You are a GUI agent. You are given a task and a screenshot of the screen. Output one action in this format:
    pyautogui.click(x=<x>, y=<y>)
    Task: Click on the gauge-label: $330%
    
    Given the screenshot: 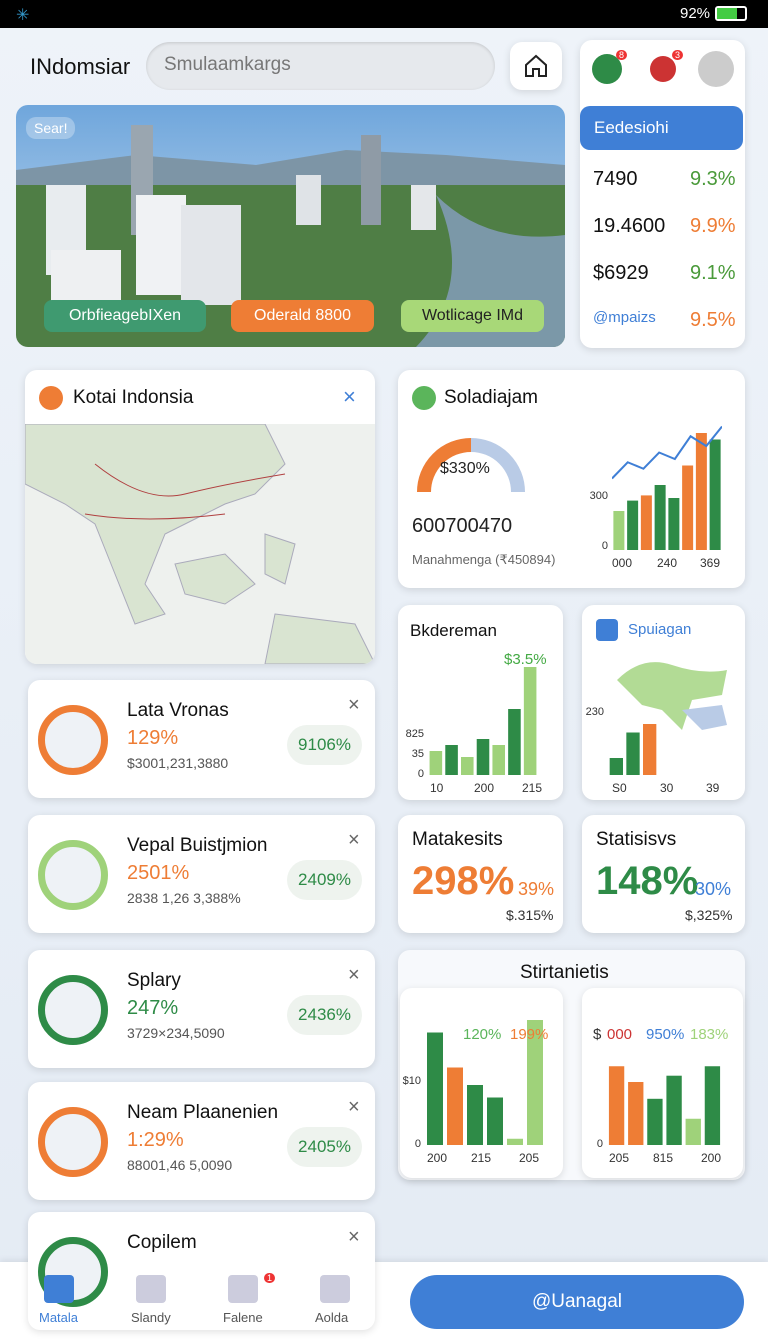 What is the action you would take?
    pyautogui.click(x=465, y=468)
    